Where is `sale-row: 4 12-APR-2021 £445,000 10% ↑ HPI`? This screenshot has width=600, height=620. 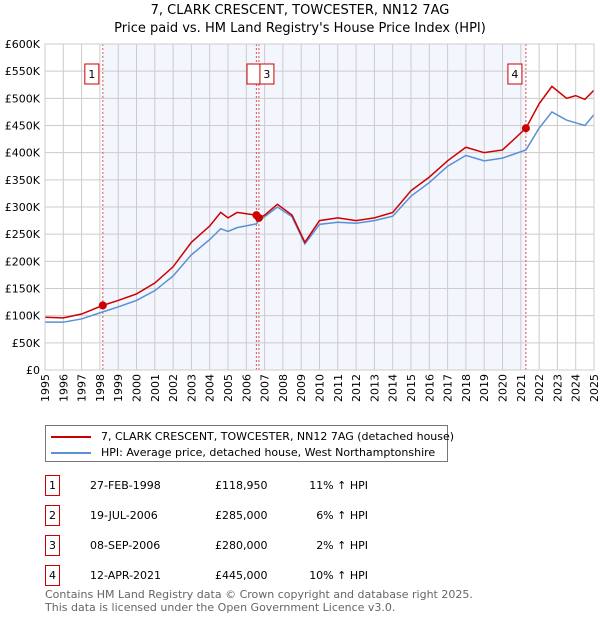
sale-row: 4 12-APR-2021 £445,000 10% ↑ HPI is located at coordinates (245, 575).